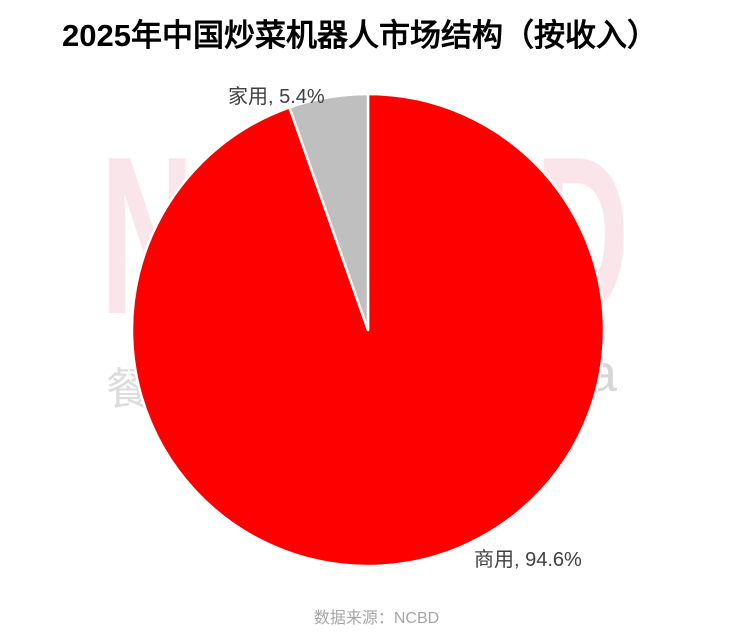  I want to click on pie-label-commercial: 商用, 94.6%, so click(528, 560).